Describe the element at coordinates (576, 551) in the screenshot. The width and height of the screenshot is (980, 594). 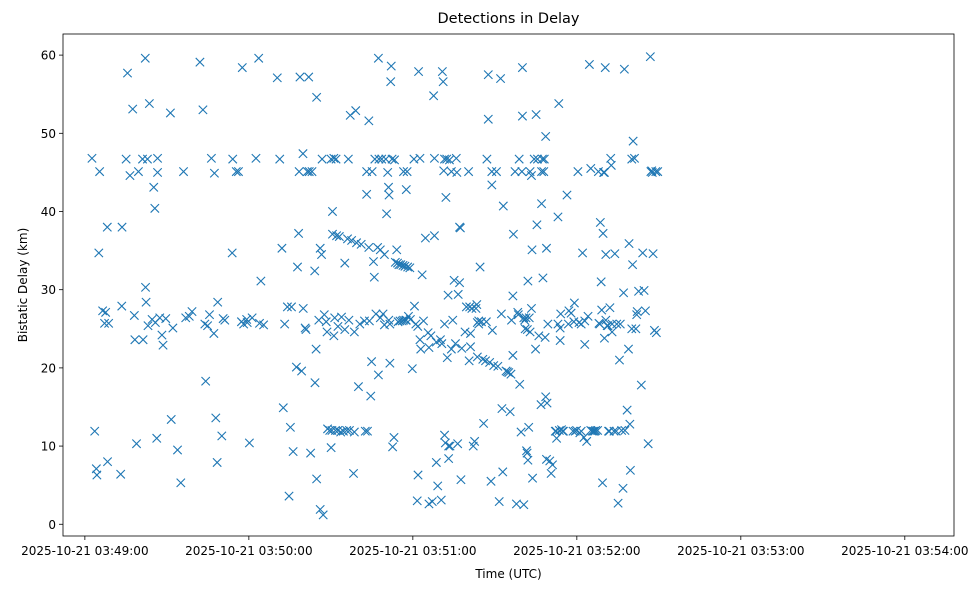
I see `x-tick-label: 2025-10-21 03:52:00` at that location.